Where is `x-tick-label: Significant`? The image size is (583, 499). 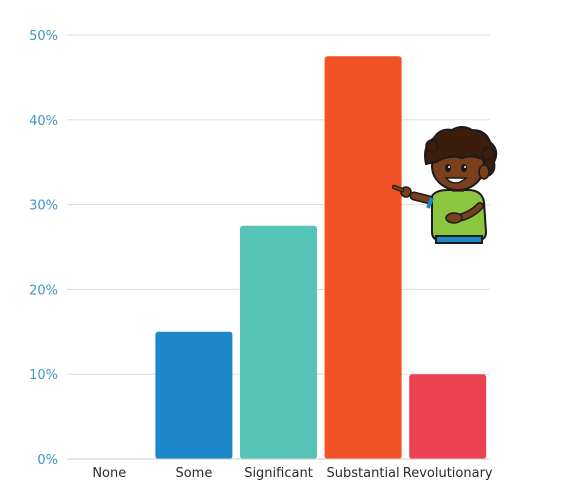
x-tick-label: Significant is located at coordinates (278, 473).